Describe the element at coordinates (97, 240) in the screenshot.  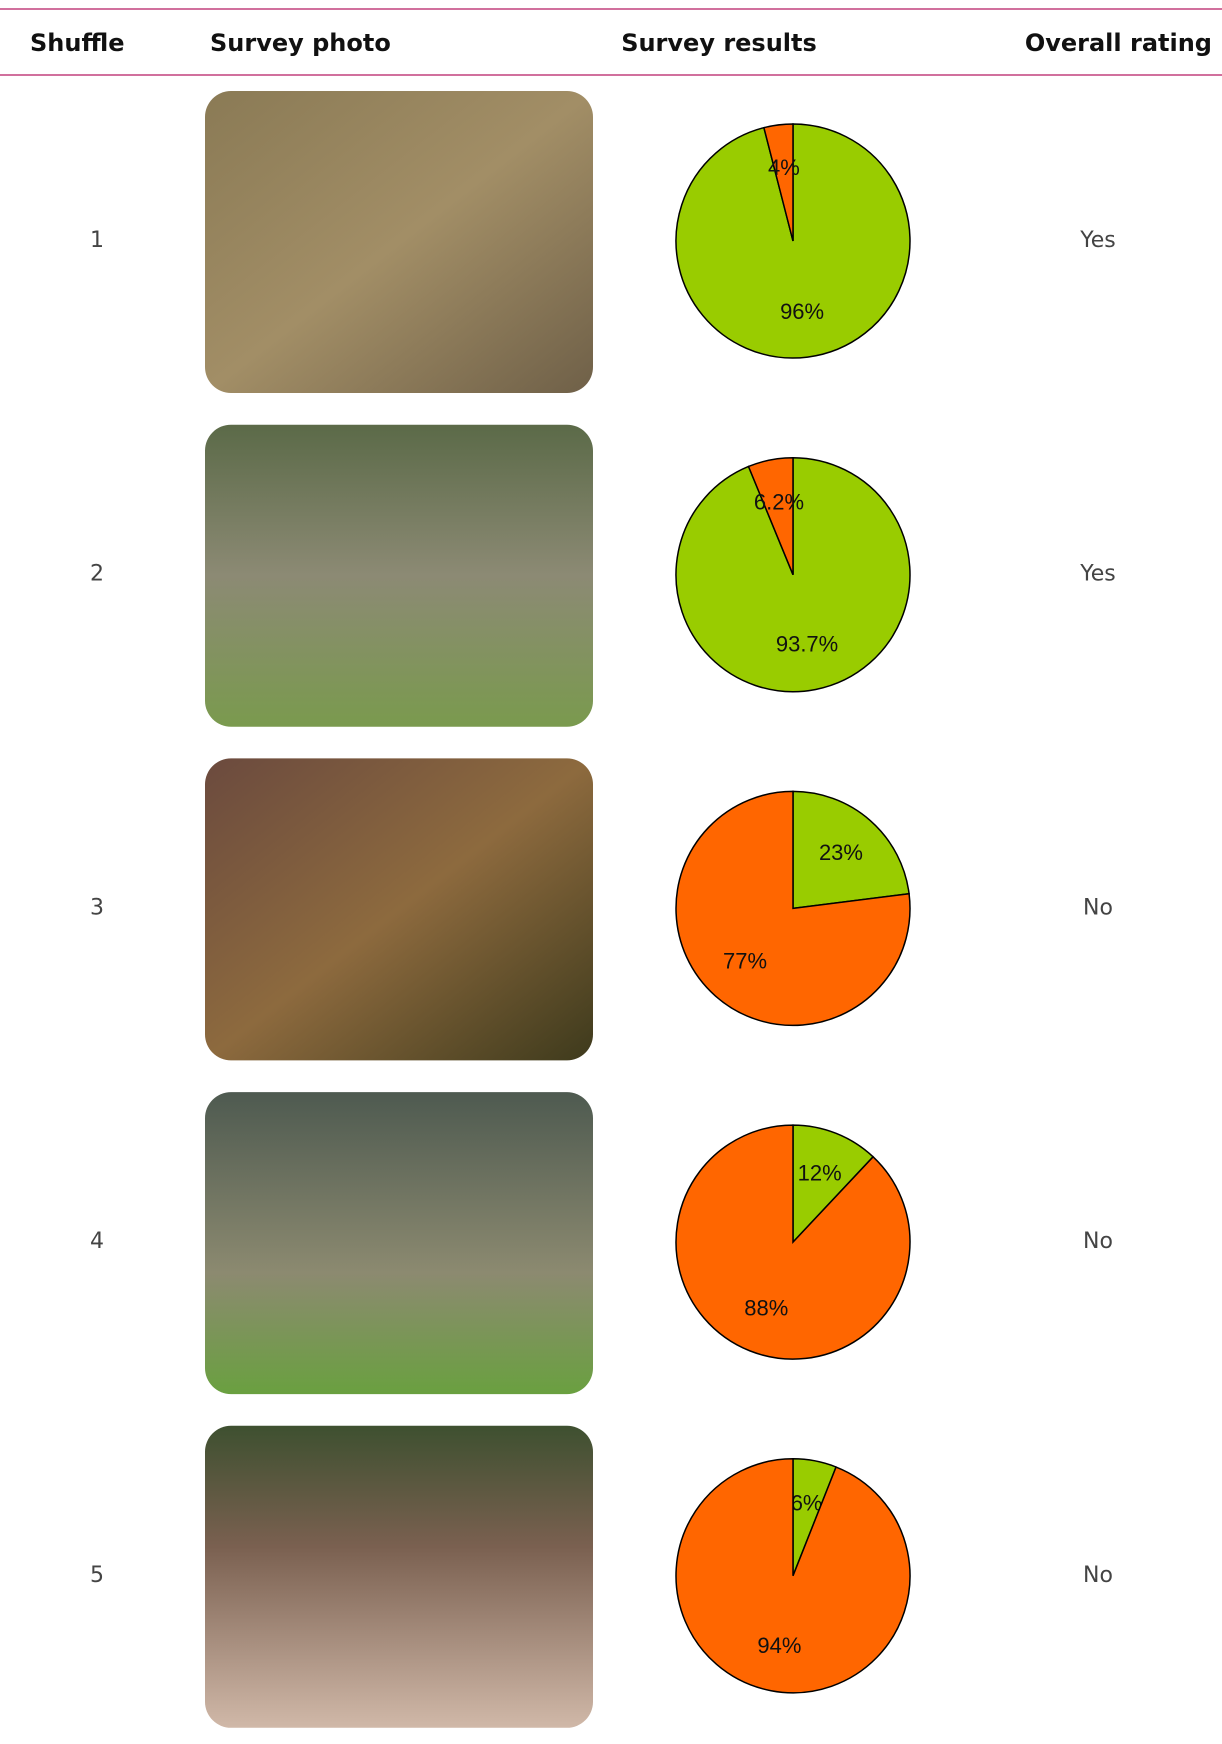
I see `shuffle-number: 1` at that location.